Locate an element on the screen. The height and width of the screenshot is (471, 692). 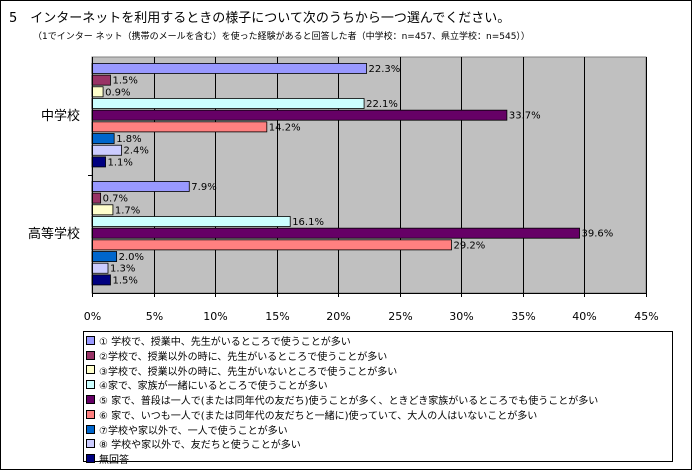
bar-c1-s5 is located at coordinates (271, 245).